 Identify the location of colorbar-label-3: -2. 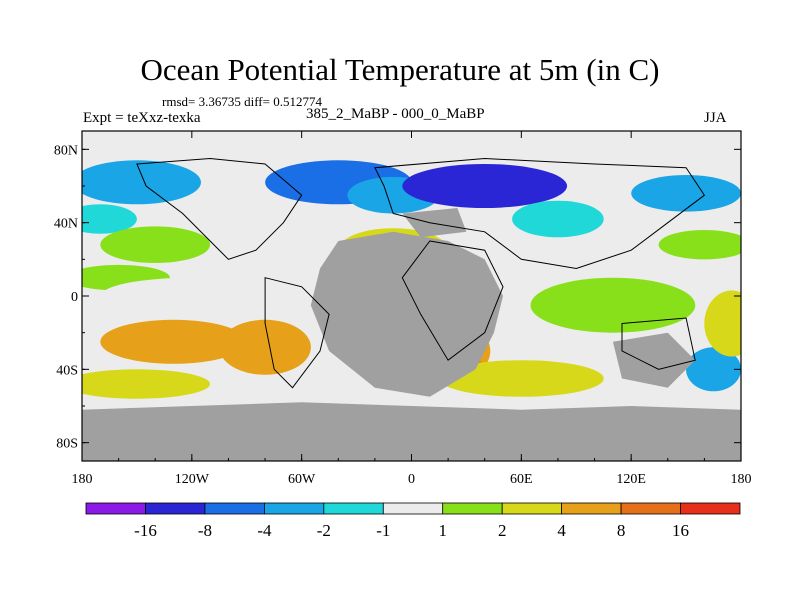
(324, 530).